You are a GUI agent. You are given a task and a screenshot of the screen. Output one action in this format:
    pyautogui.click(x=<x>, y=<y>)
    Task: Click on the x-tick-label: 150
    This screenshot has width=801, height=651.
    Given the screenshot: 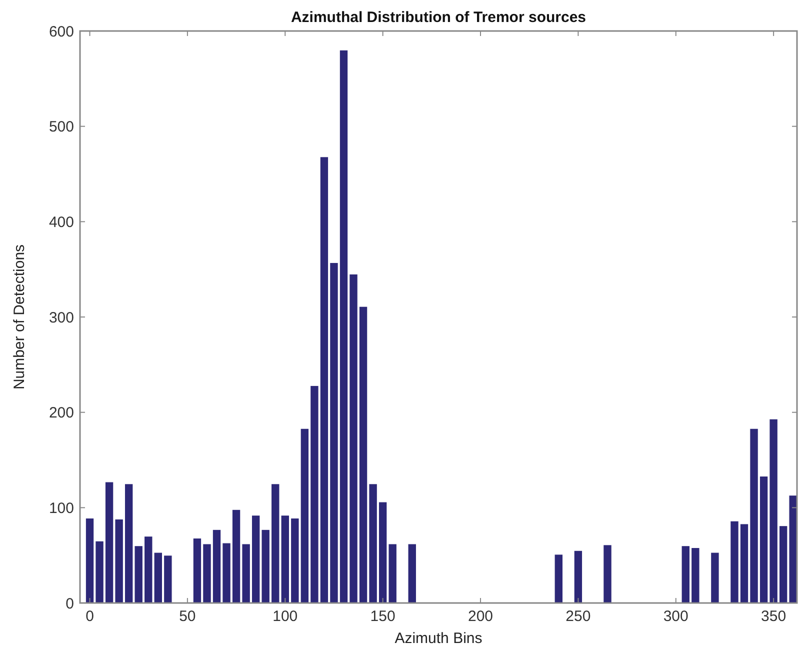 What is the action you would take?
    pyautogui.click(x=383, y=616)
    